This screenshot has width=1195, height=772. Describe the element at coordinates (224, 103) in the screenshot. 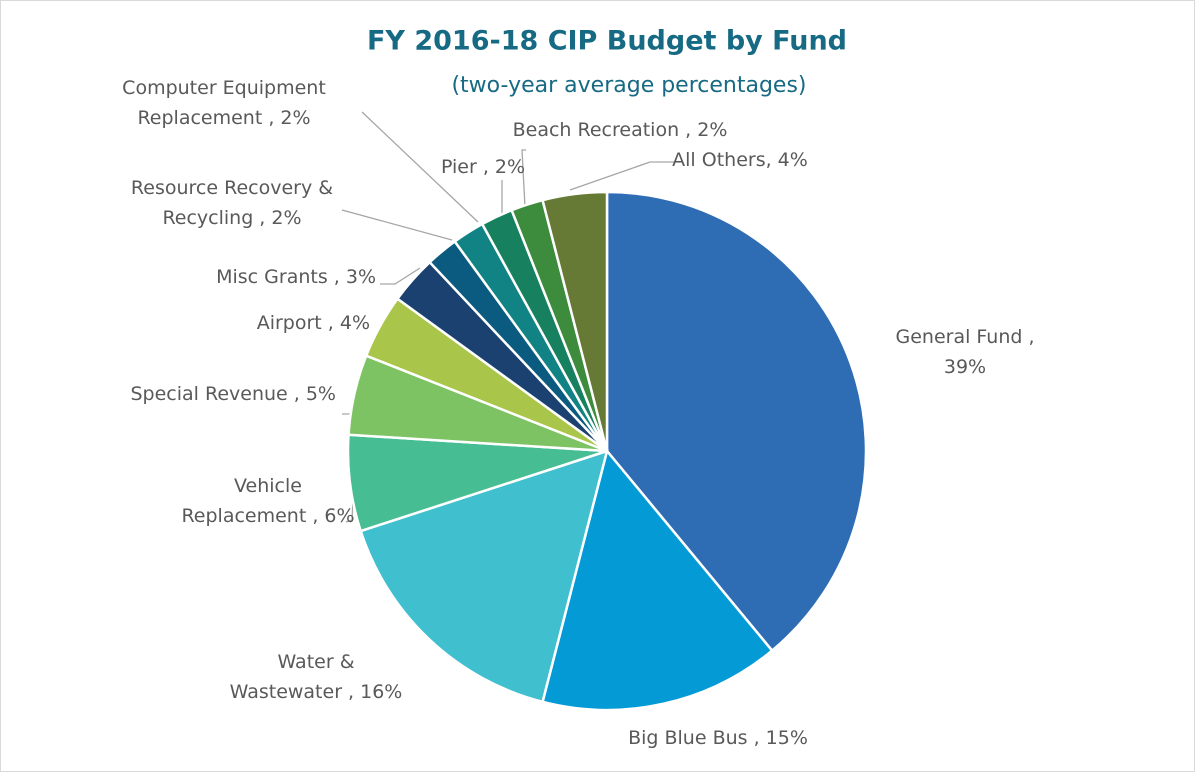

I see `slice-label: Computer Equipment Replacement , 2%` at that location.